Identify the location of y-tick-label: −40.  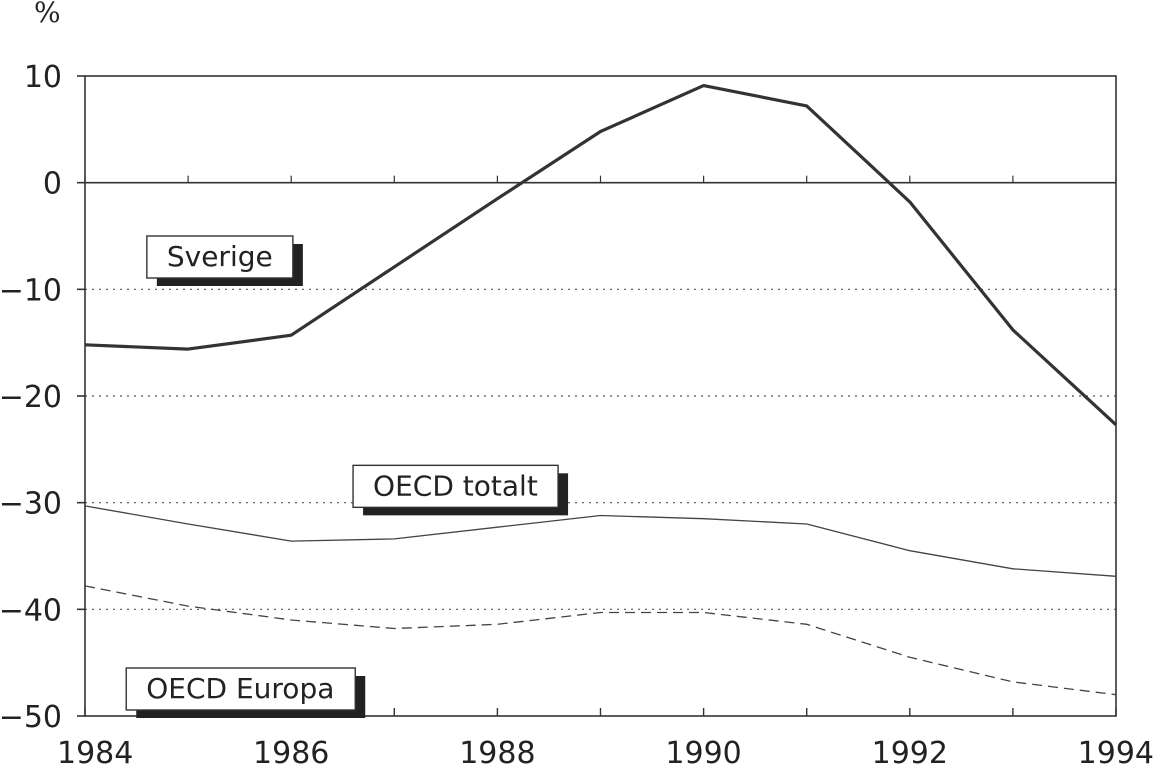
(31, 610).